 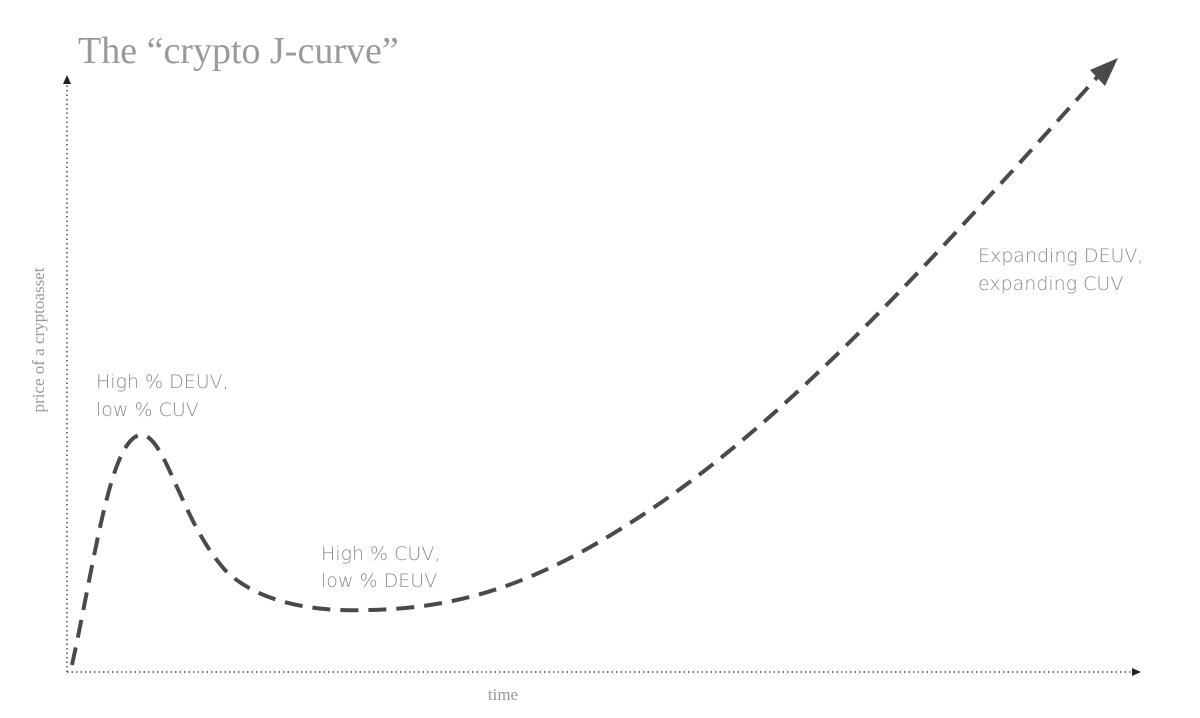 What do you see at coordinates (1050, 284) in the screenshot?
I see `annotation-line: expanding CUV` at bounding box center [1050, 284].